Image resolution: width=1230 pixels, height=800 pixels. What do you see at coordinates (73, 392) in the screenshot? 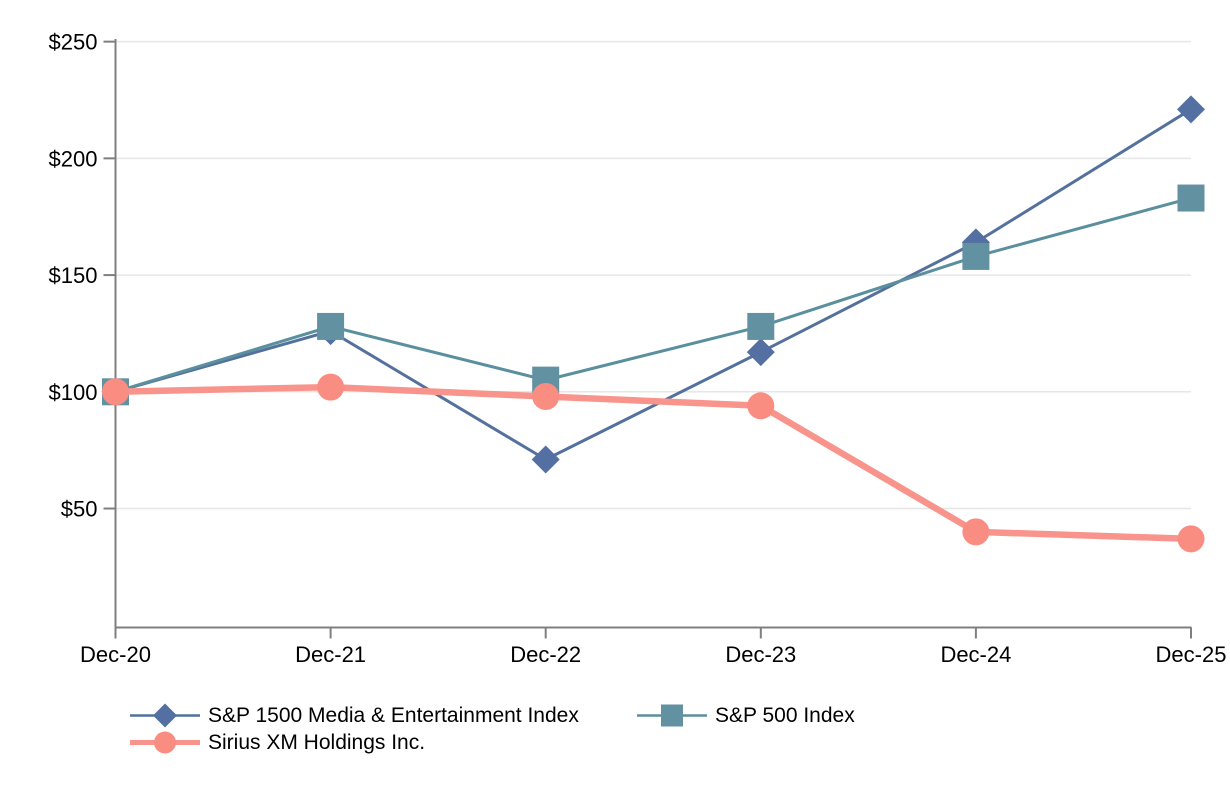
I see `y-tick-label: $100` at bounding box center [73, 392].